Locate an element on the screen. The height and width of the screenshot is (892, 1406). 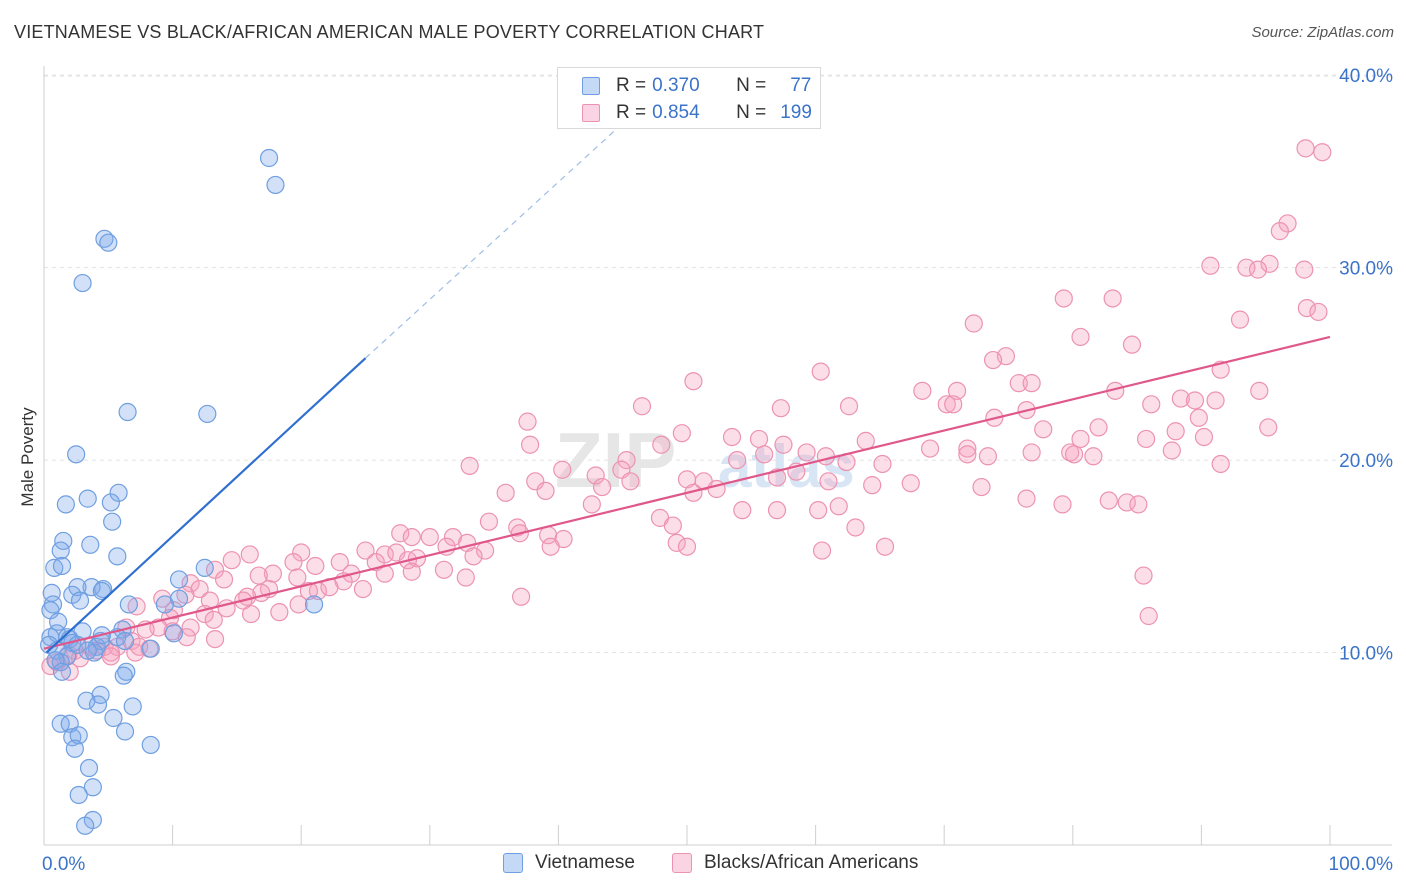
series-legend: Vietnamese Blacks/African Americans is located at coordinates (703, 865).